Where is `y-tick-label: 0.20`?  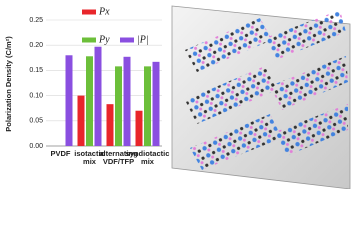 y-tick-label: 0.20 is located at coordinates (36, 45).